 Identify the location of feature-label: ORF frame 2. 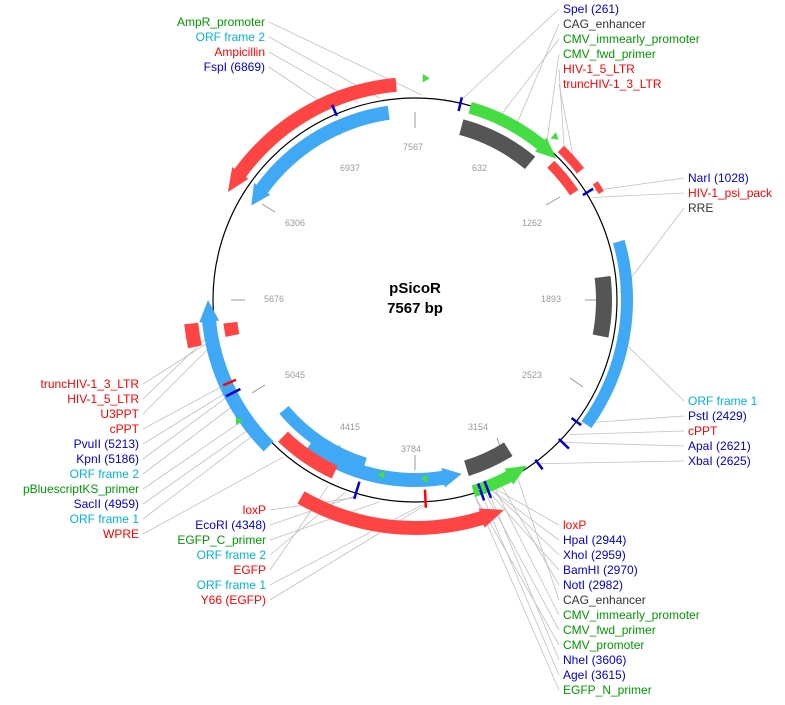
(232, 555).